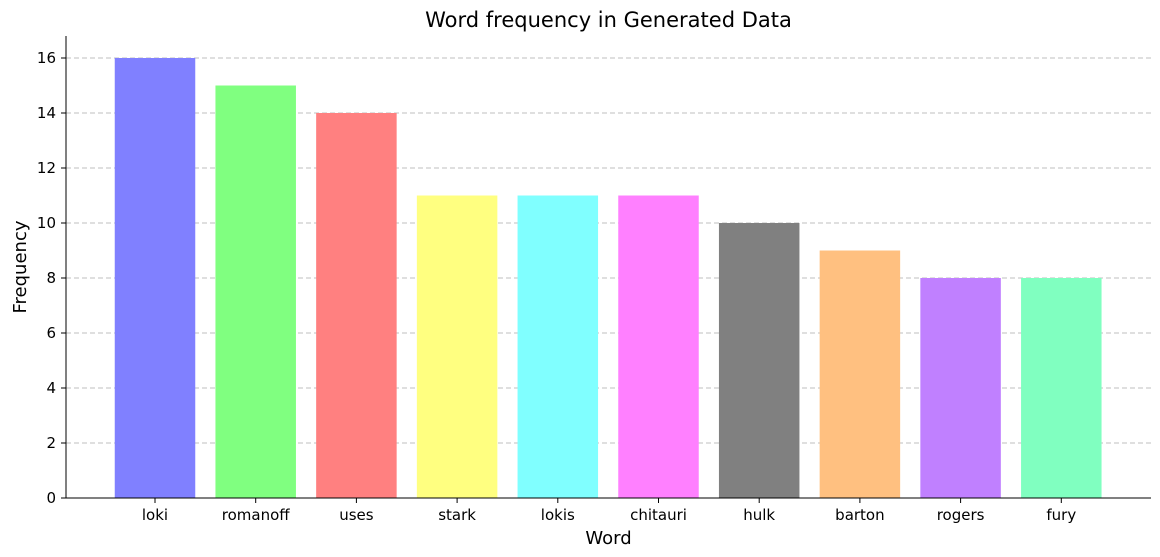 Image resolution: width=1160 pixels, height=557 pixels. What do you see at coordinates (51, 333) in the screenshot?
I see `y-tick-label: 6` at bounding box center [51, 333].